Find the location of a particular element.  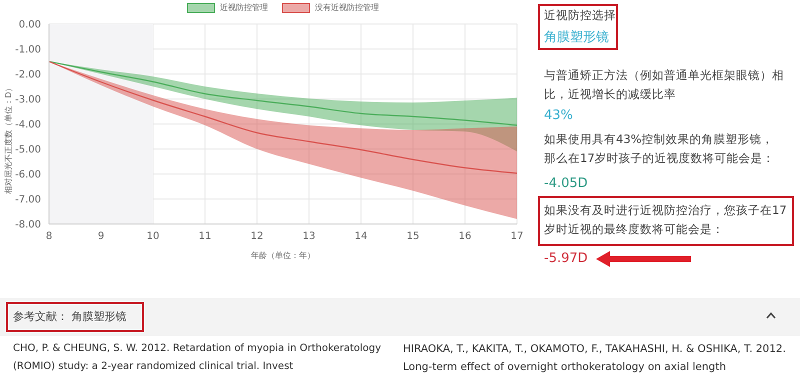

y-tick-label: -7.00 is located at coordinates (28, 200).